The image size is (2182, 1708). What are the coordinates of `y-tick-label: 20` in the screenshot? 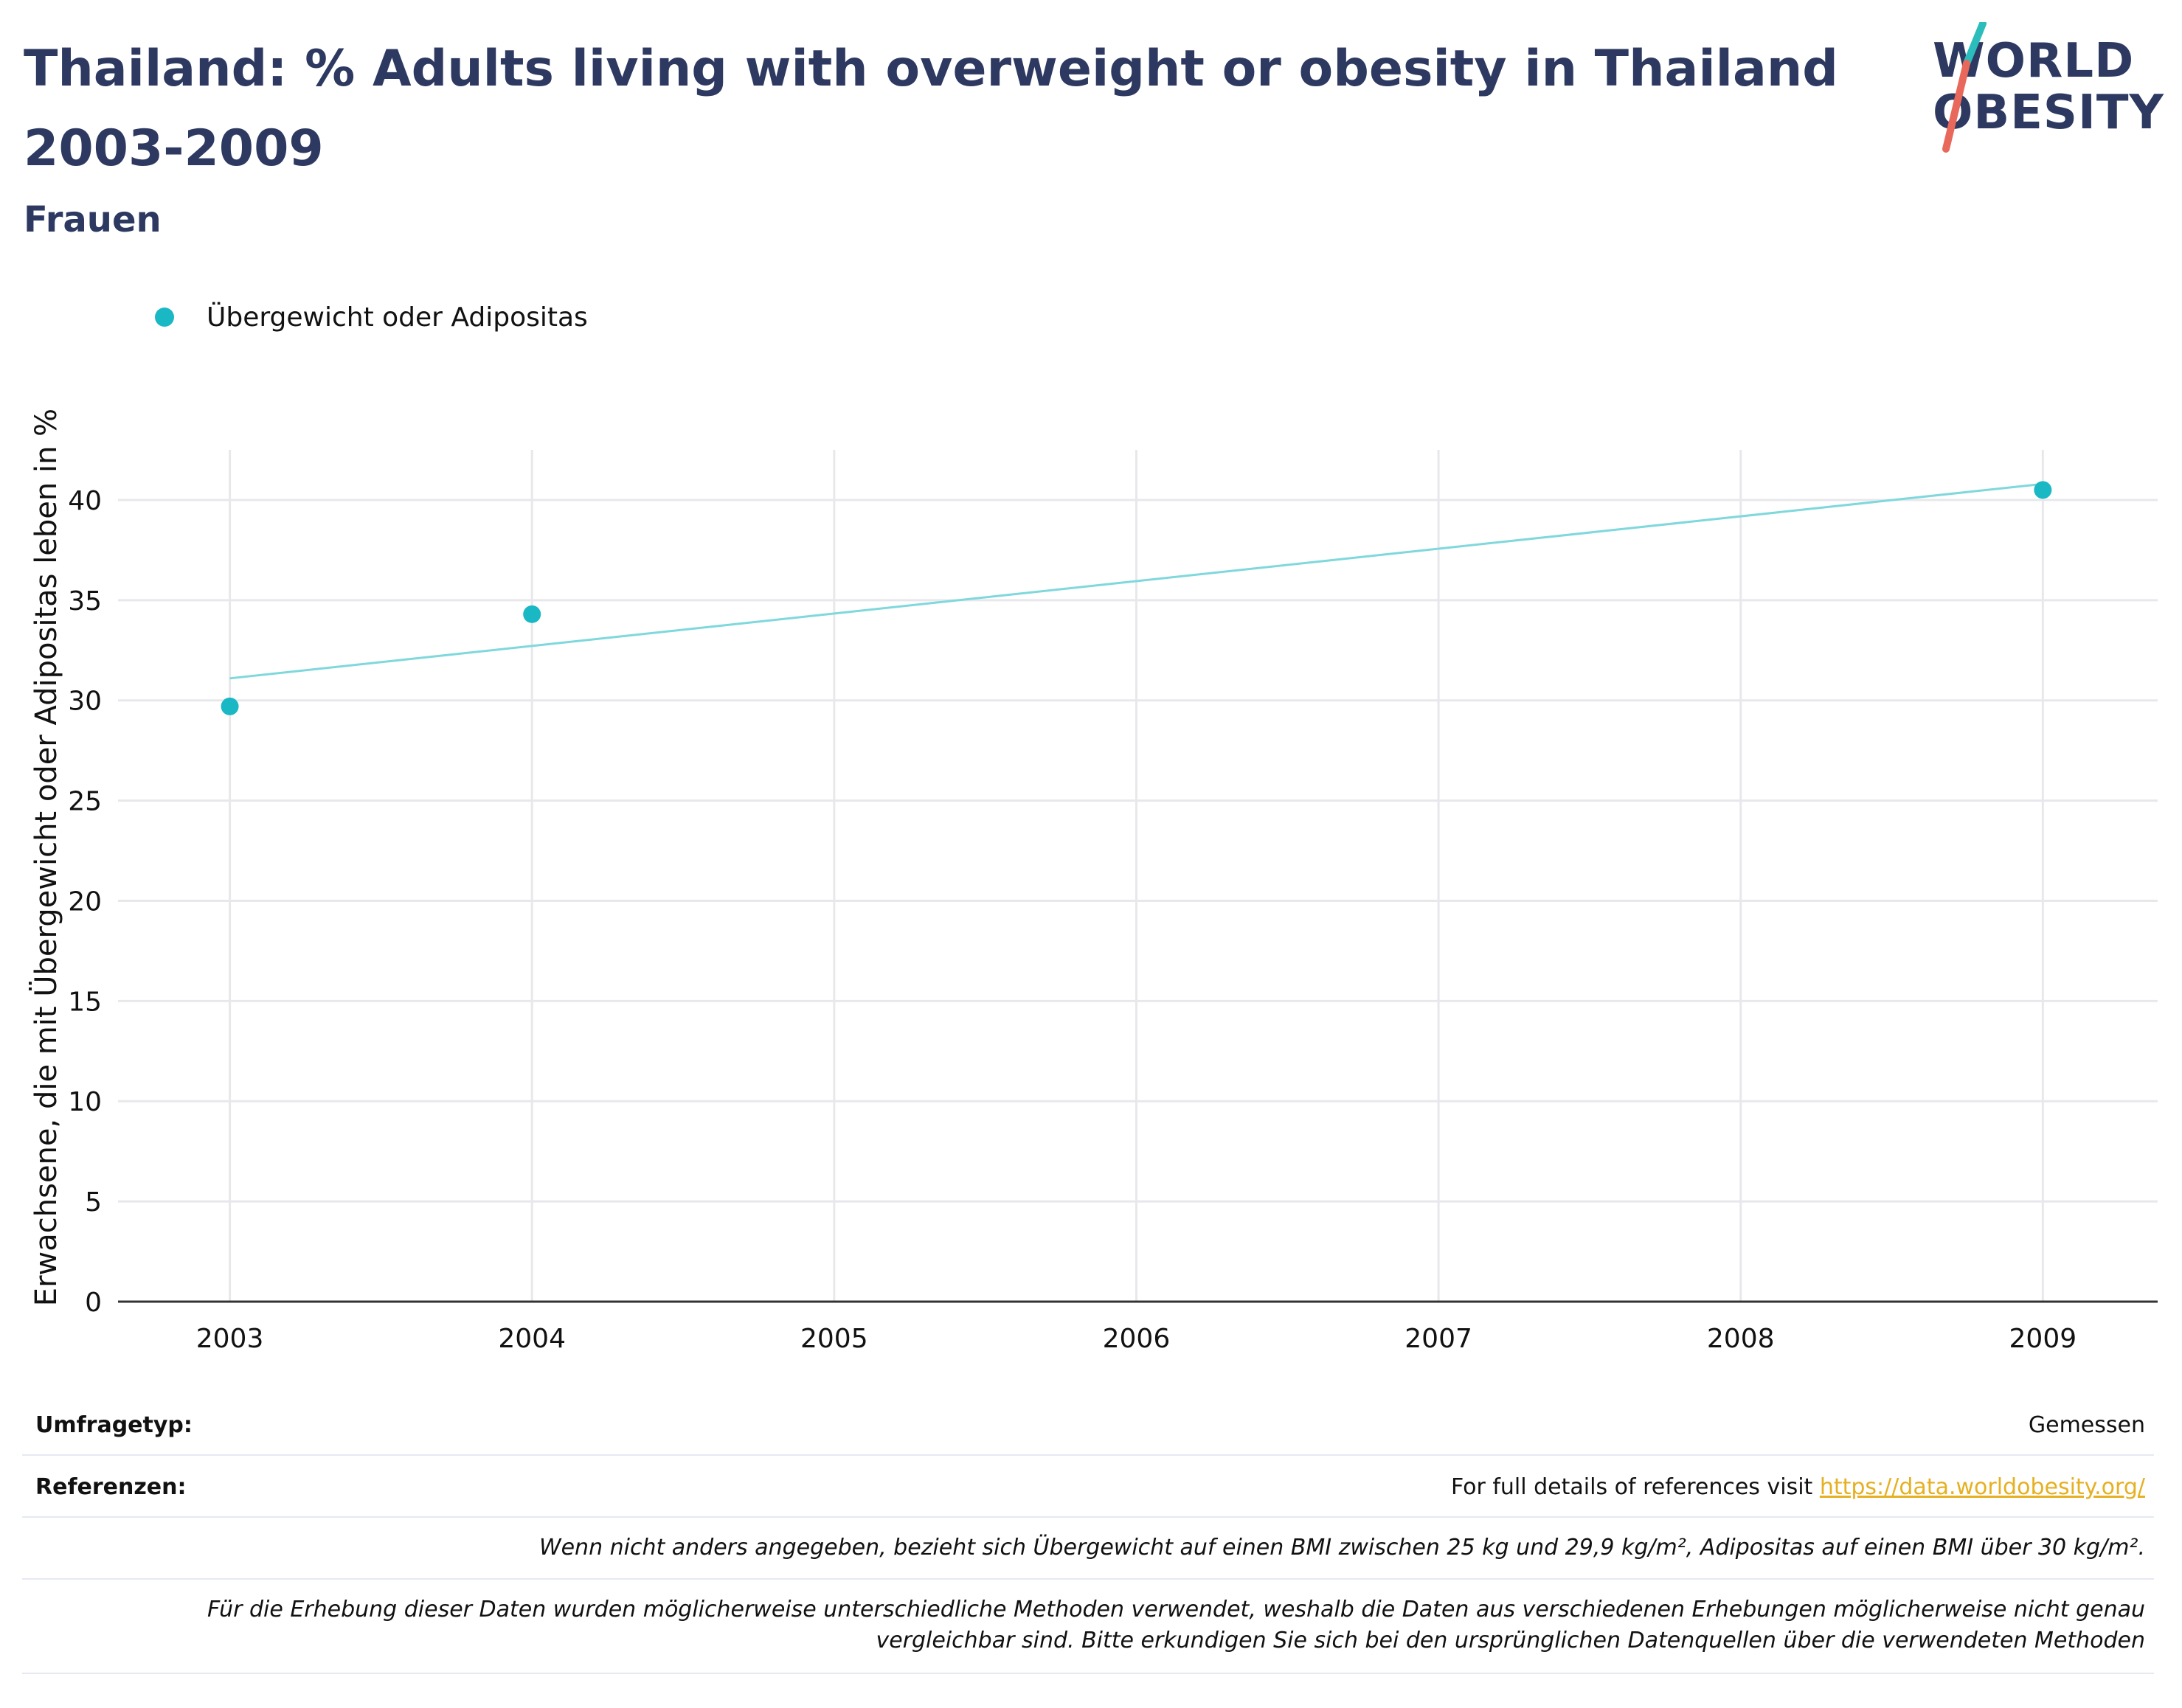 It's located at (85, 901).